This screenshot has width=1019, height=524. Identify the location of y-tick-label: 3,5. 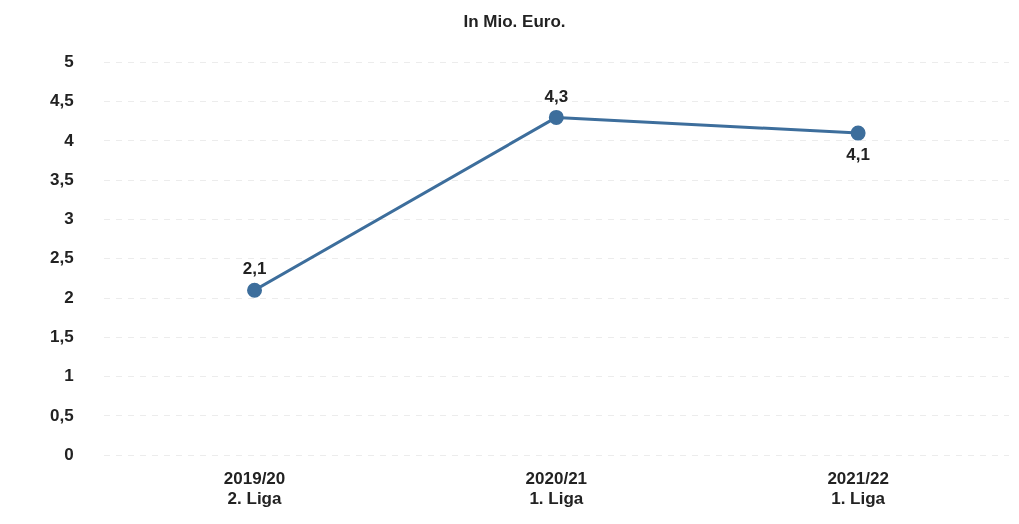
(61, 179).